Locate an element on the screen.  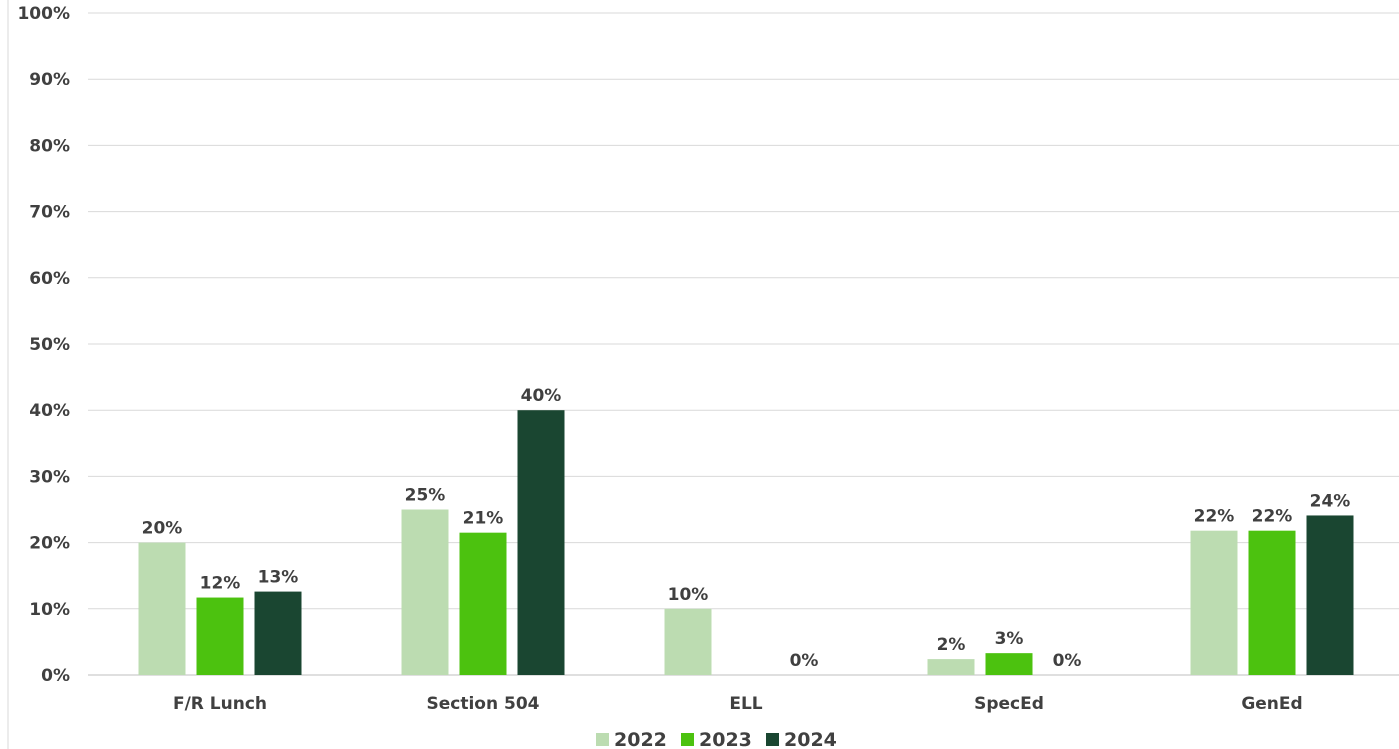
legend-label: 2023 is located at coordinates (725, 739).